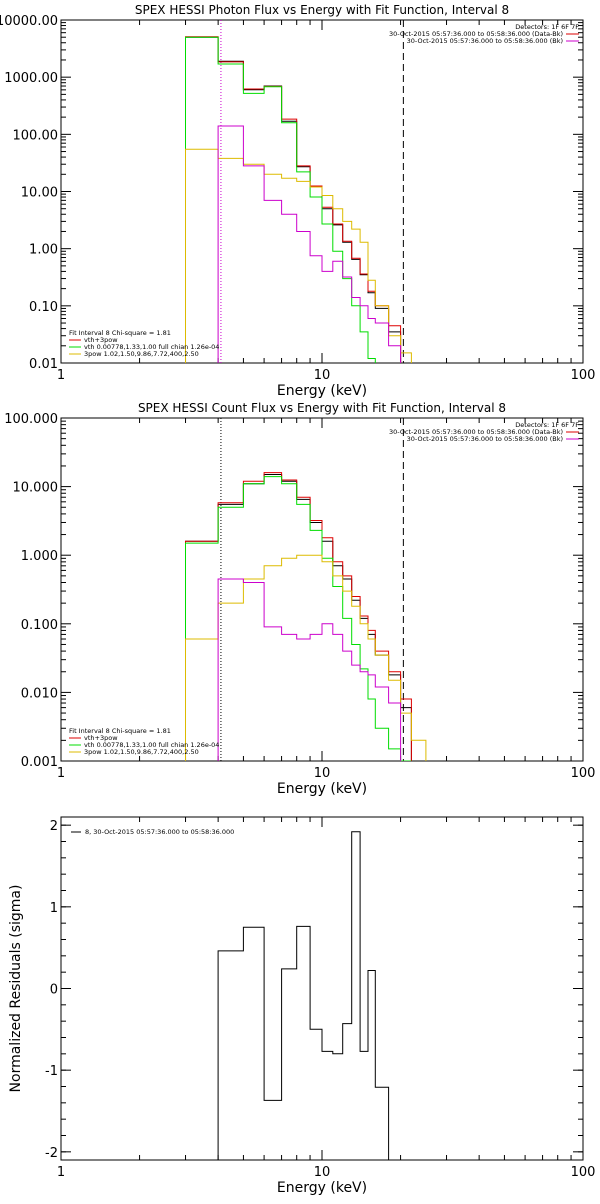  Describe the element at coordinates (322, 773) in the screenshot. I see `chart2-x-tick-label: 10` at that location.